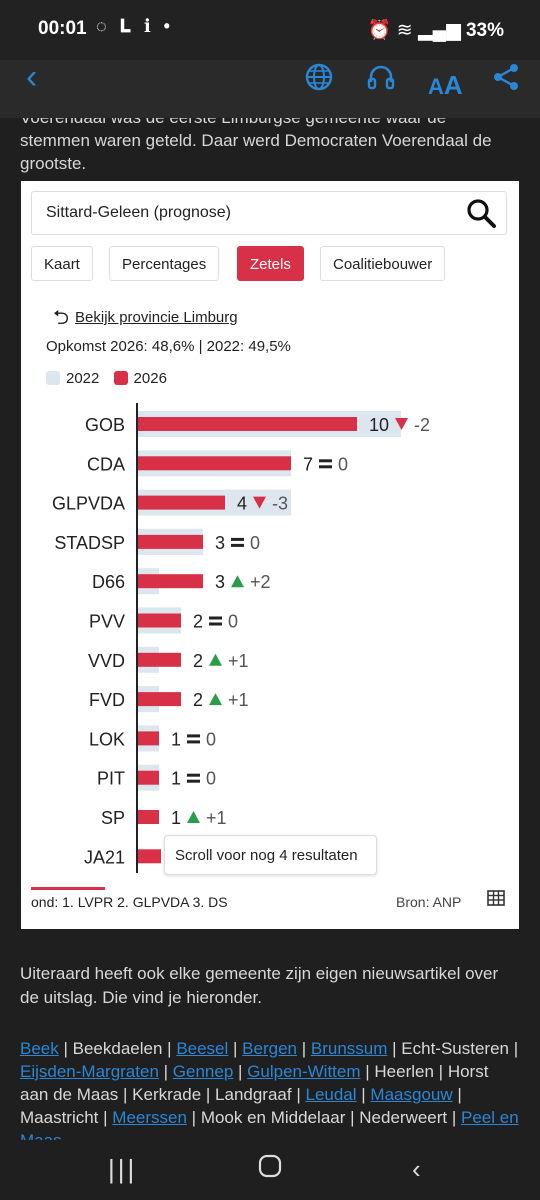 The image size is (540, 1200). Describe the element at coordinates (140, 378) in the screenshot. I see `legend-item-2026: 2026` at that location.